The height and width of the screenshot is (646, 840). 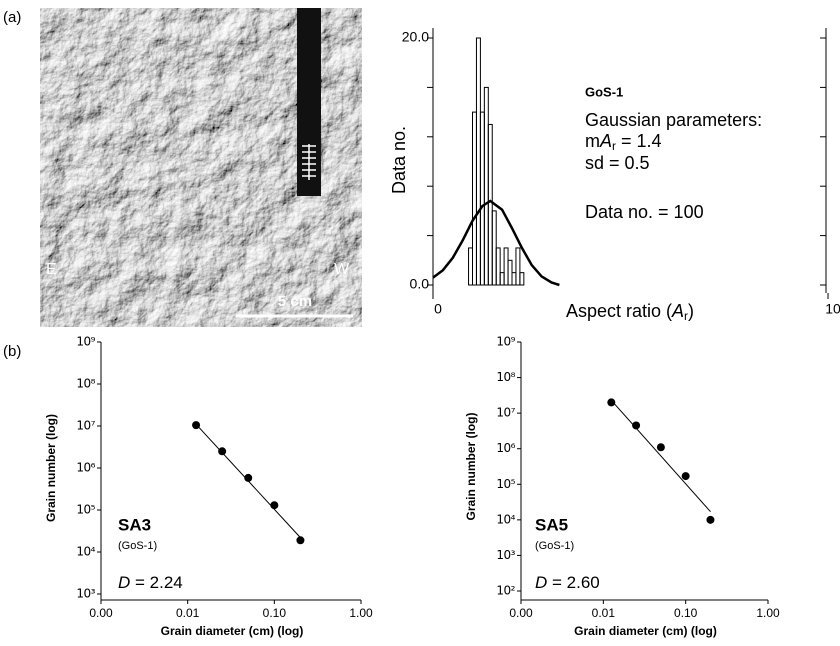 I want to click on x-tick-label: 10, so click(x=832, y=309).